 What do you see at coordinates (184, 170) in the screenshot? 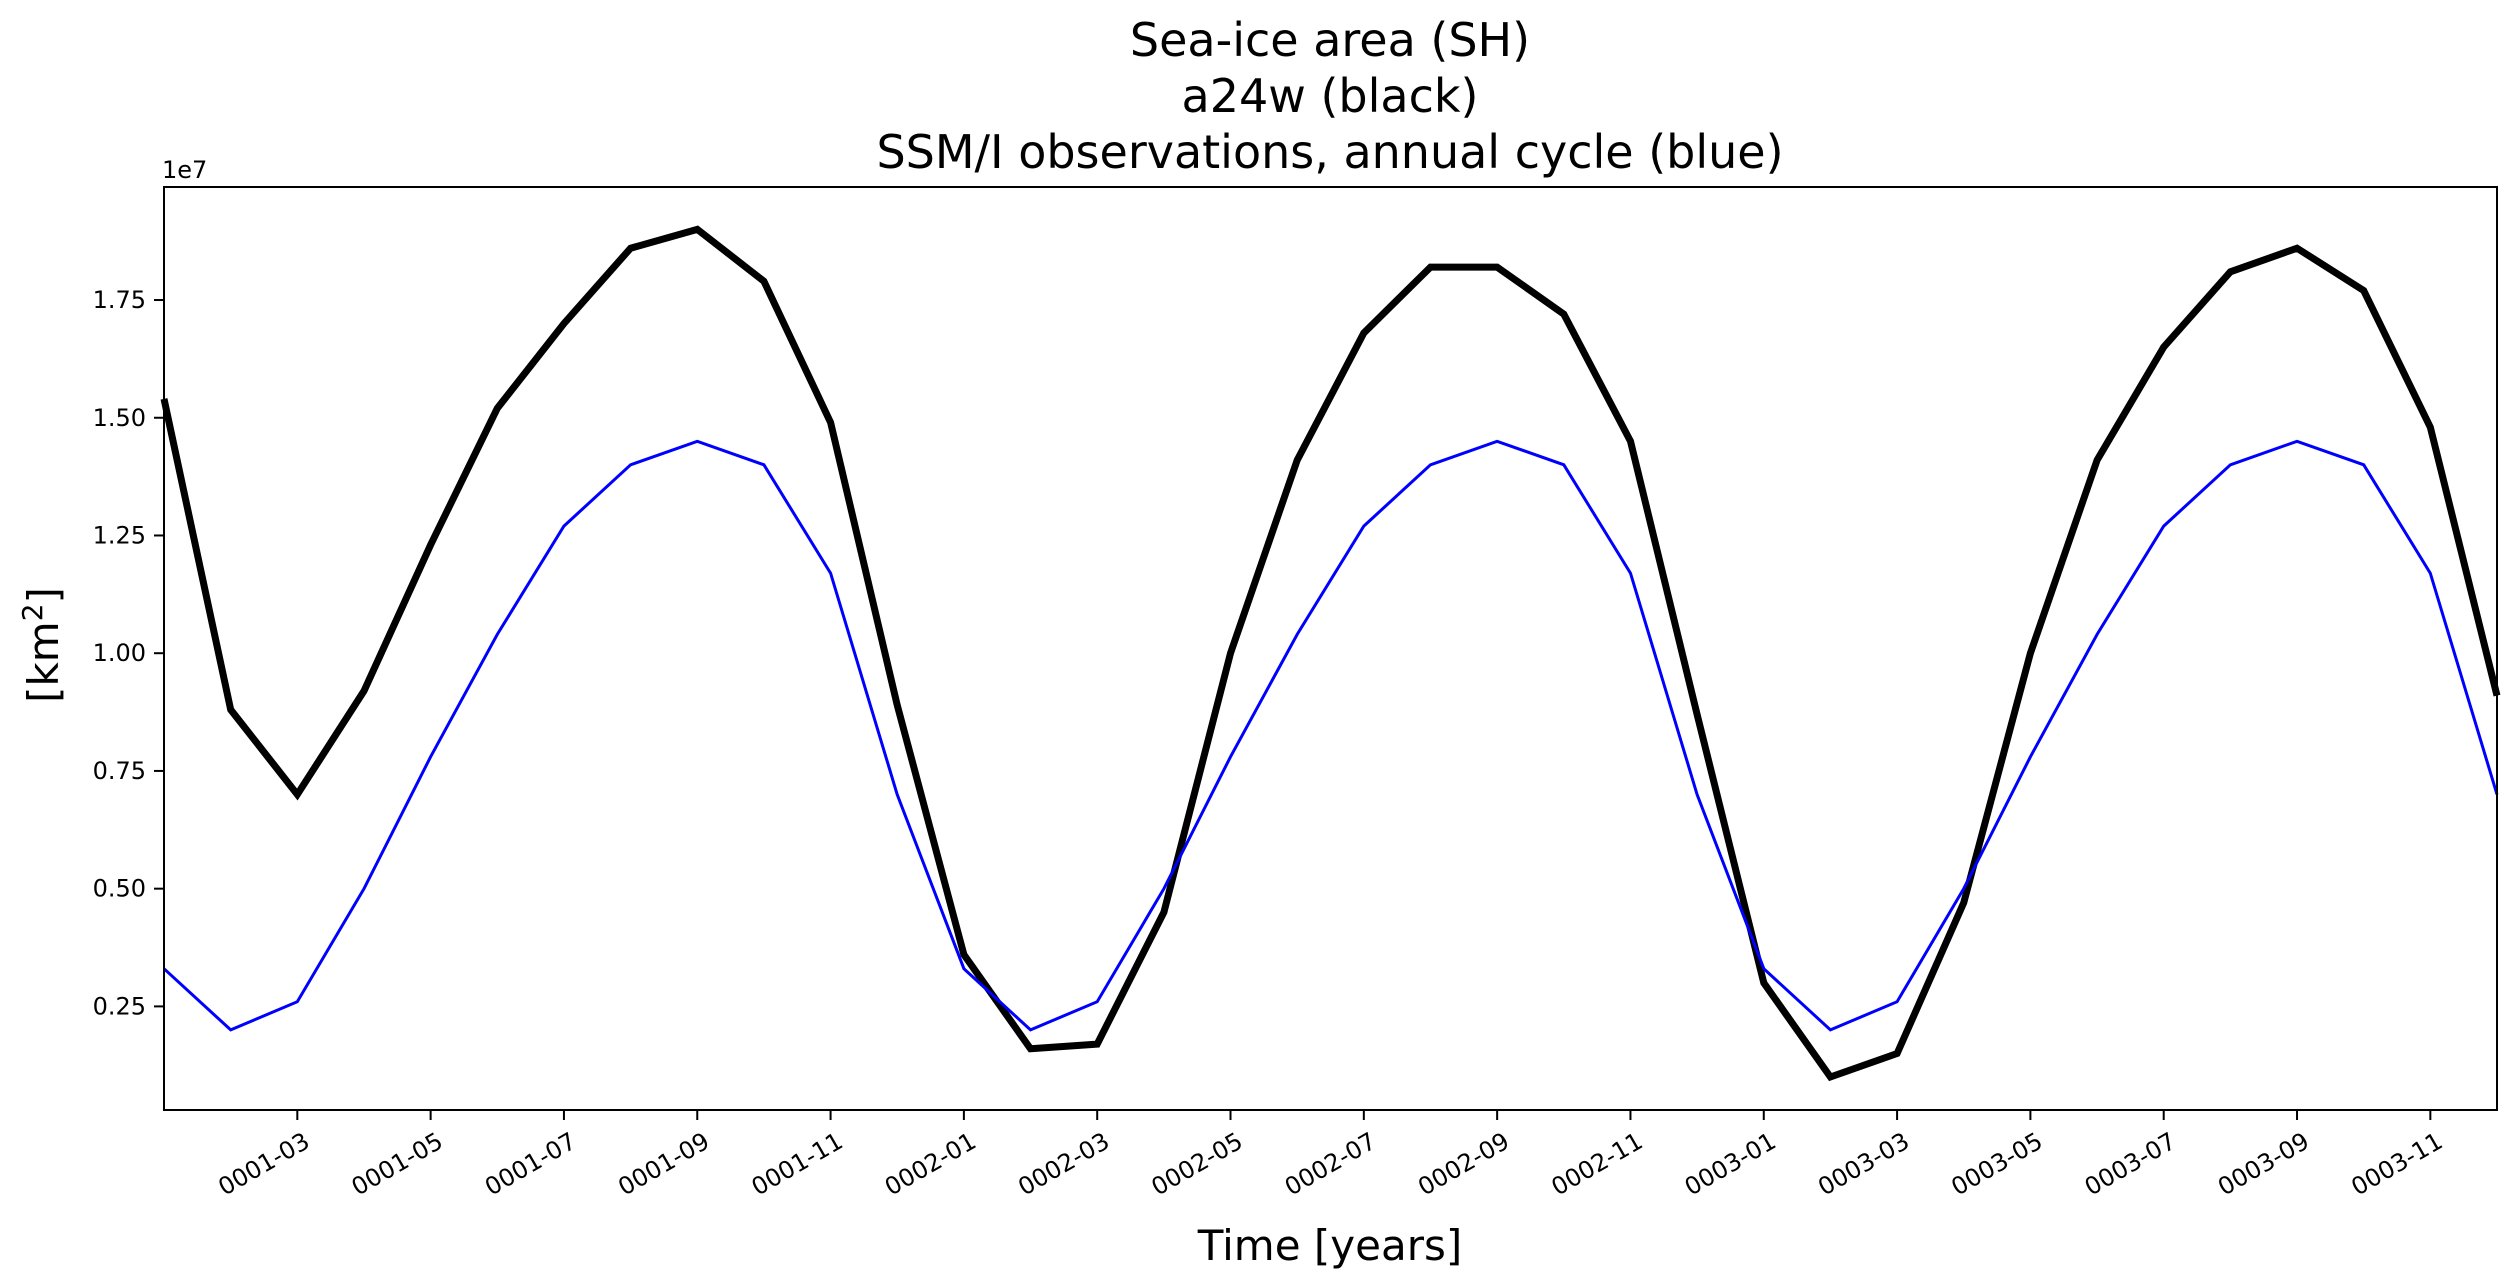
I see `y-offset-label: 1e7` at bounding box center [184, 170].